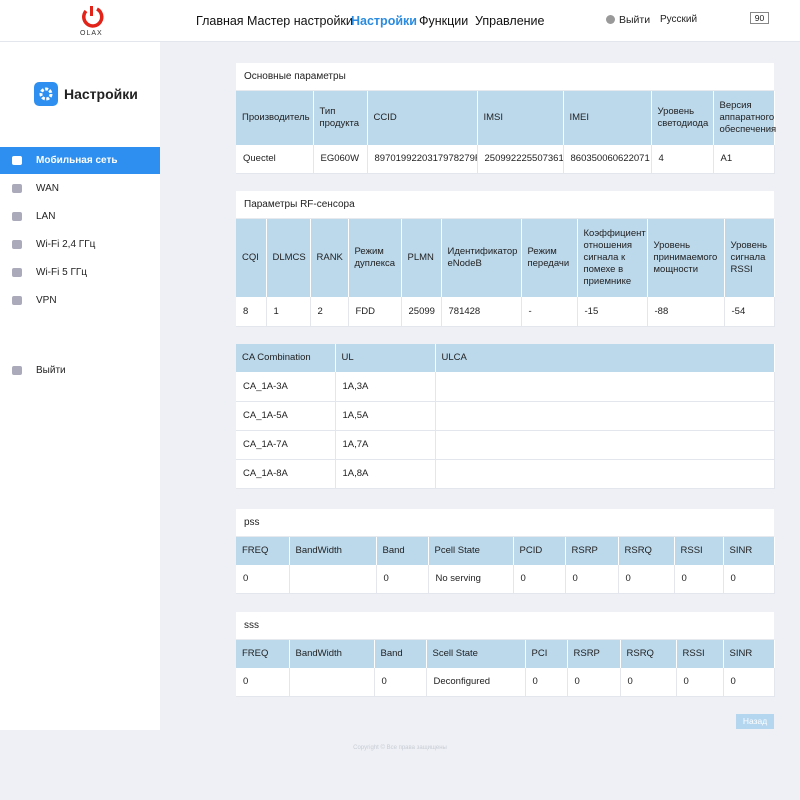  Describe the element at coordinates (505, 387) in the screenshot. I see `row: CA_1A-3A 1A,3A` at that location.